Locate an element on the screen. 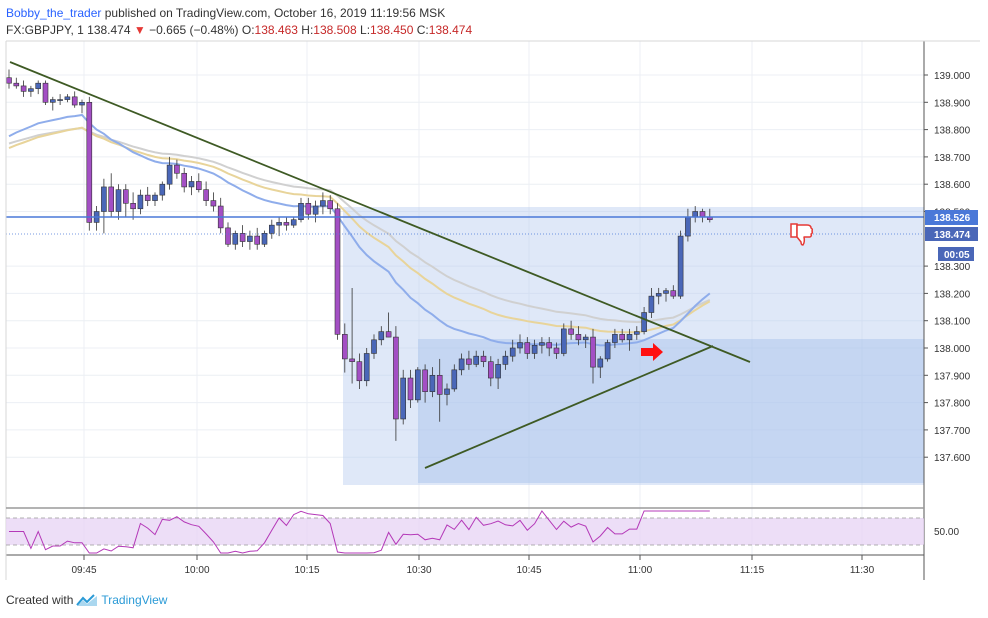  y-tick-label: 138.800 is located at coordinates (952, 131).